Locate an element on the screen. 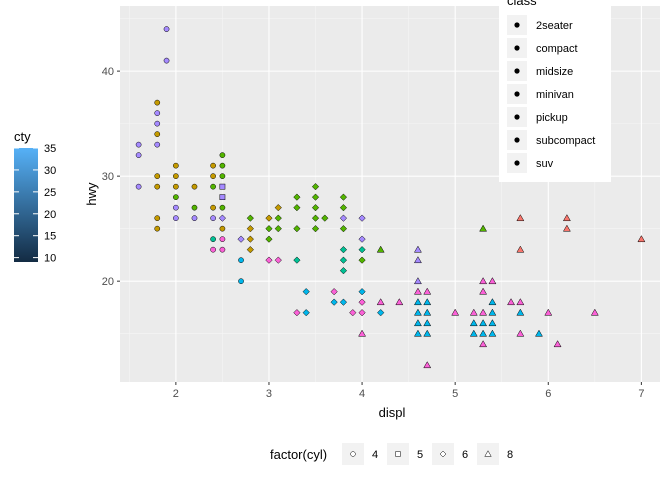 This screenshot has height=480, width=672. shape-label: 5 is located at coordinates (420, 455).